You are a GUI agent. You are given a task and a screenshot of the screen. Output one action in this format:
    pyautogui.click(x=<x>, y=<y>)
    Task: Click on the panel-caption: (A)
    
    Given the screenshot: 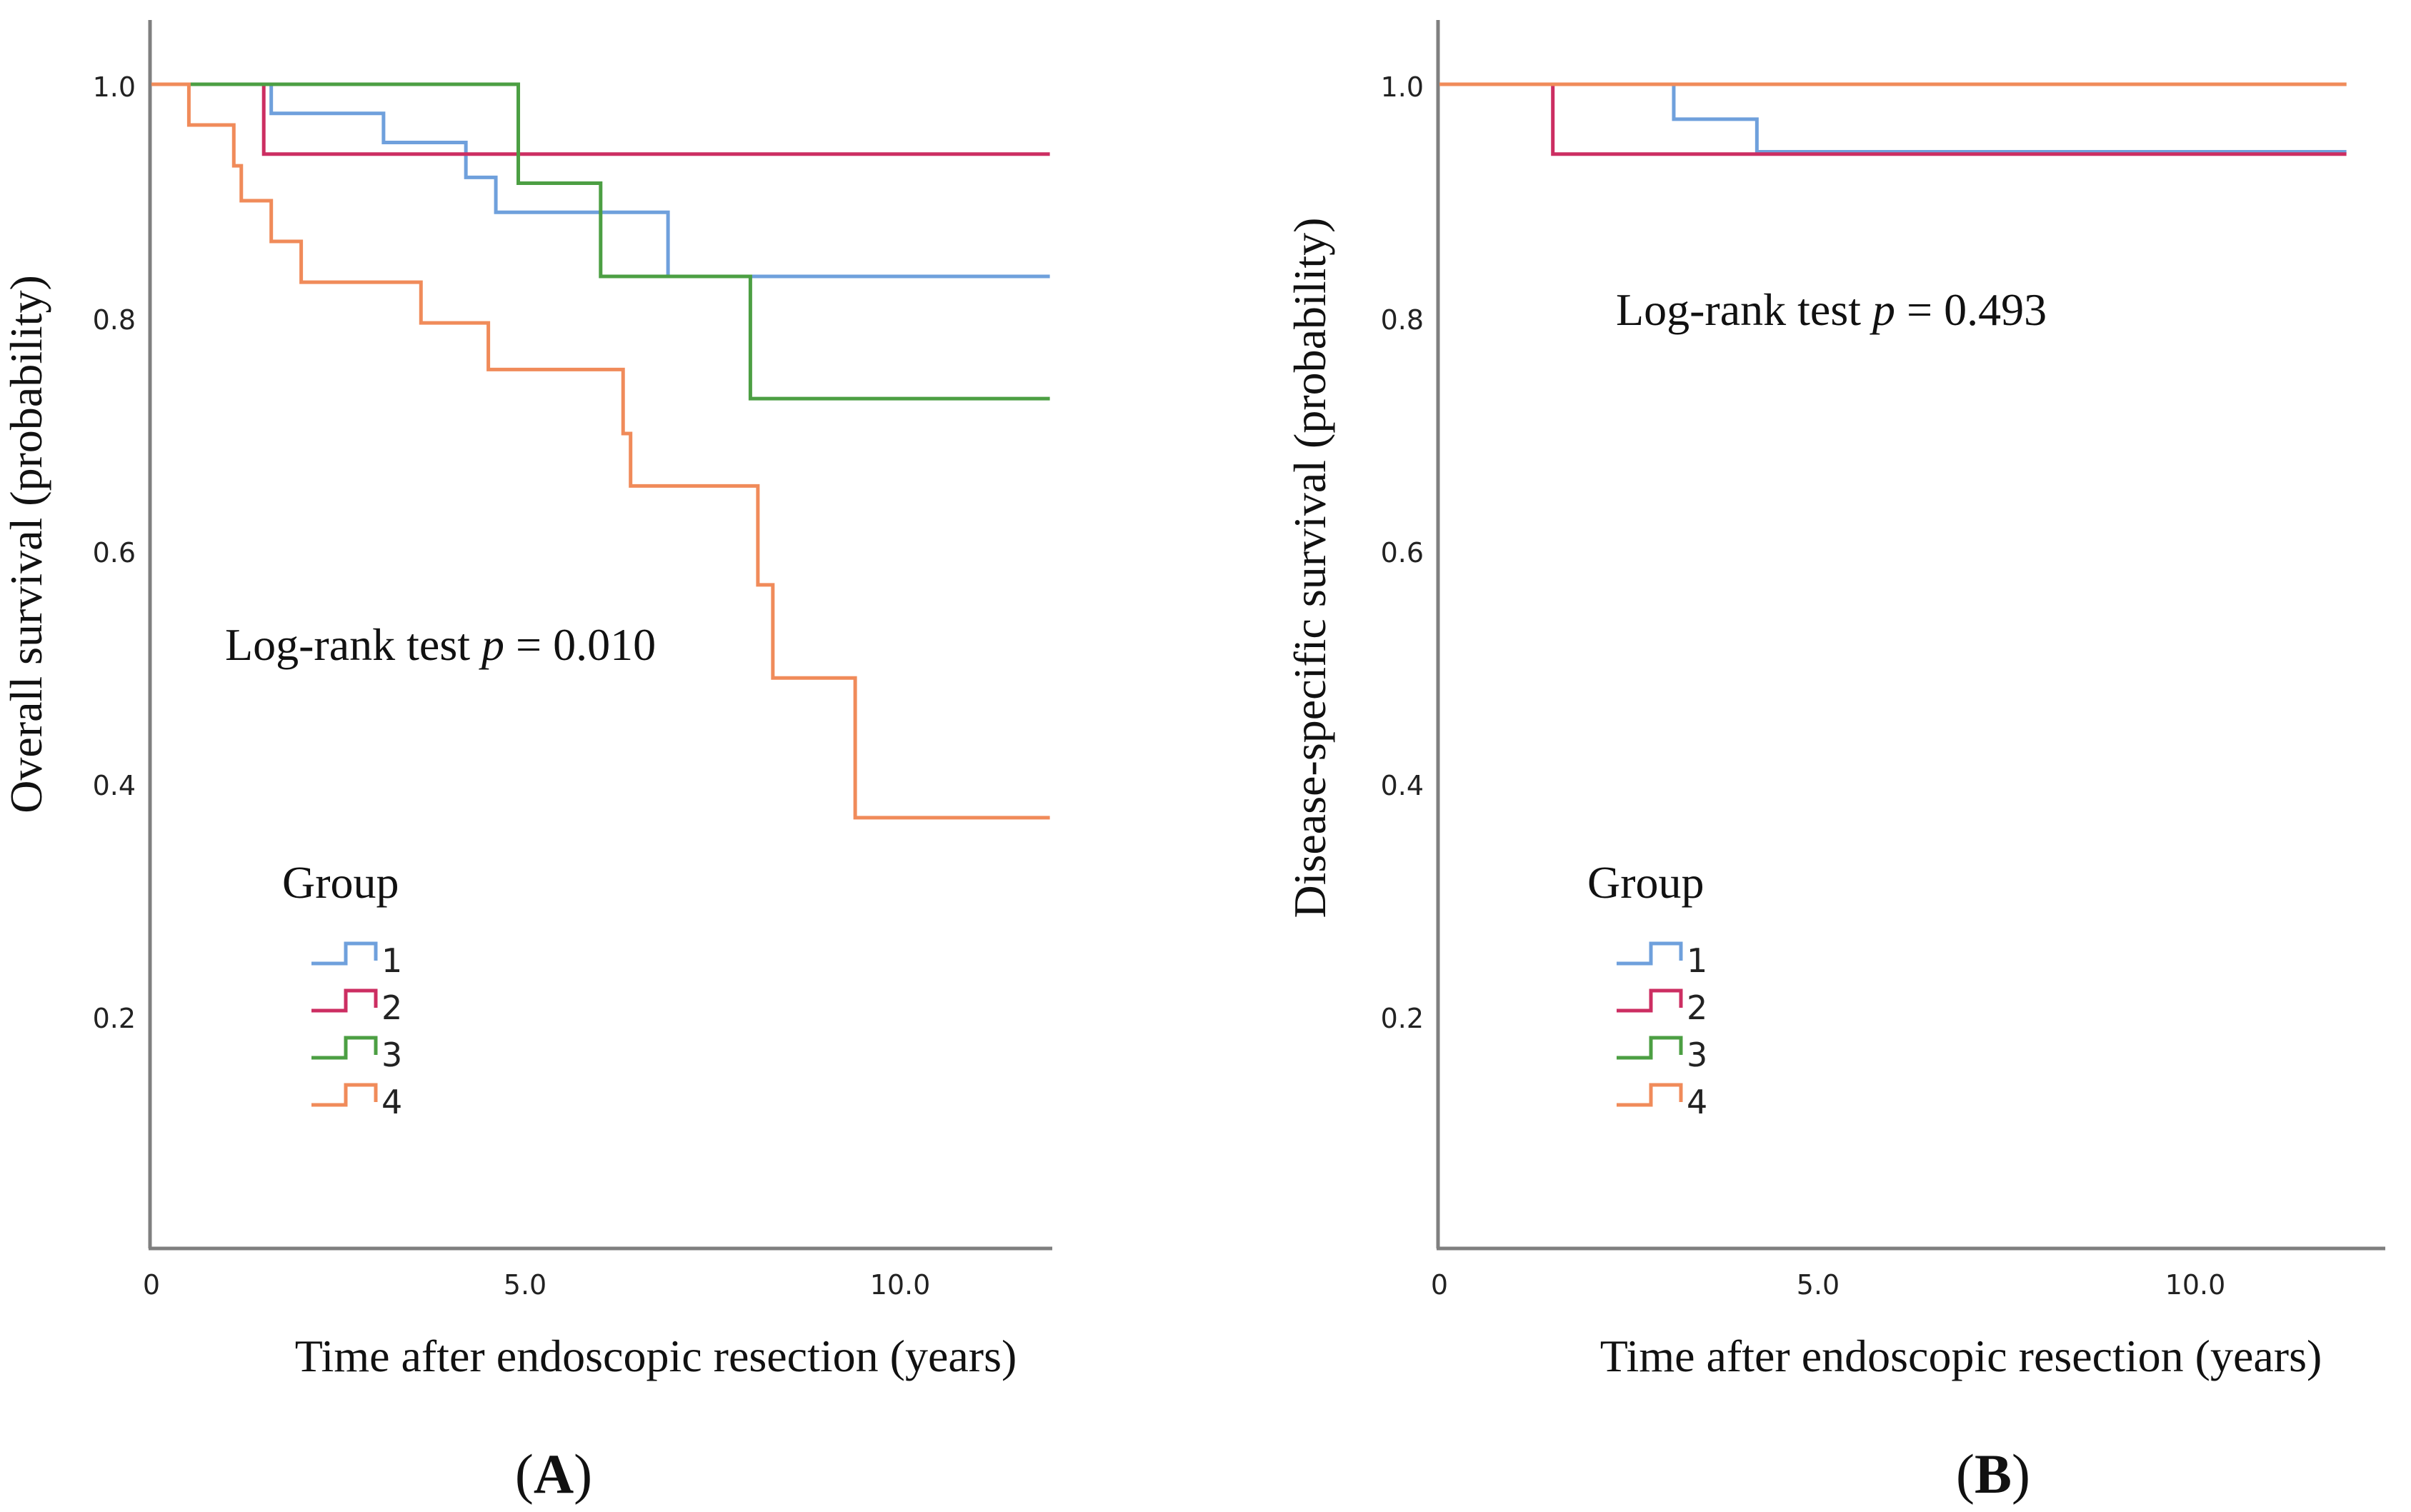 What is the action you would take?
    pyautogui.click(x=553, y=1474)
    